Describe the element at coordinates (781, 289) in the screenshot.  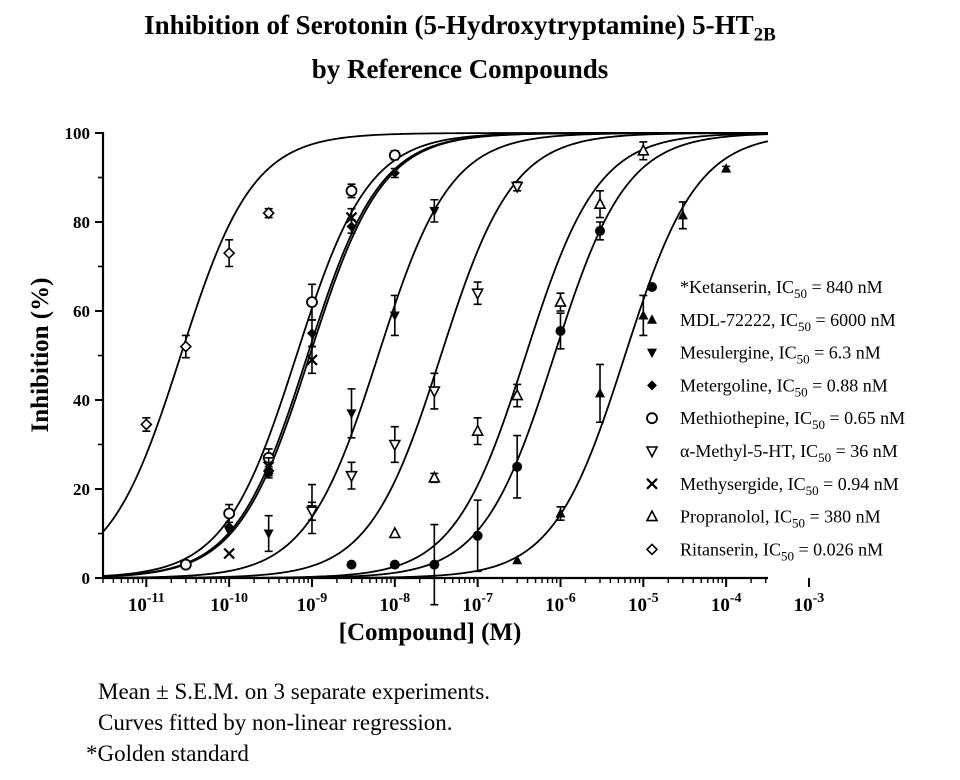
I see `legend-label: *Ketanserin, IC50 = 840 nM` at that location.